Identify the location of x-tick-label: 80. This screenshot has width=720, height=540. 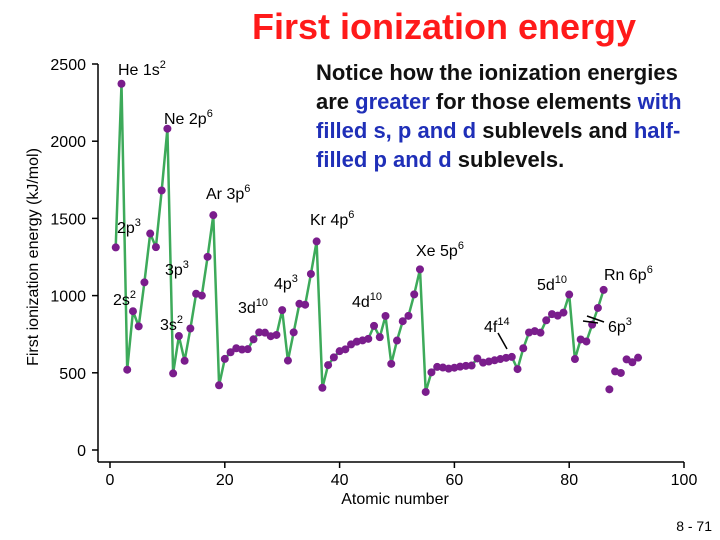
(569, 480).